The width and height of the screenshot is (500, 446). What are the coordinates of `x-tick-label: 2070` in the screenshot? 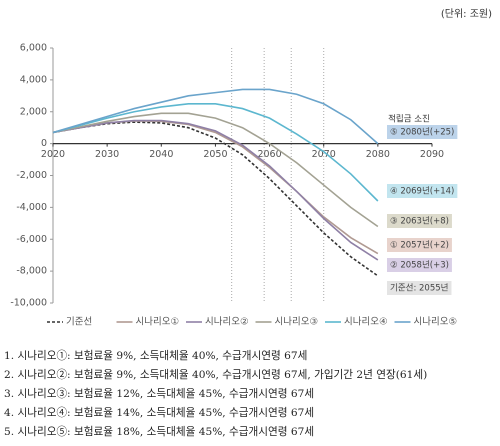 It's located at (324, 154).